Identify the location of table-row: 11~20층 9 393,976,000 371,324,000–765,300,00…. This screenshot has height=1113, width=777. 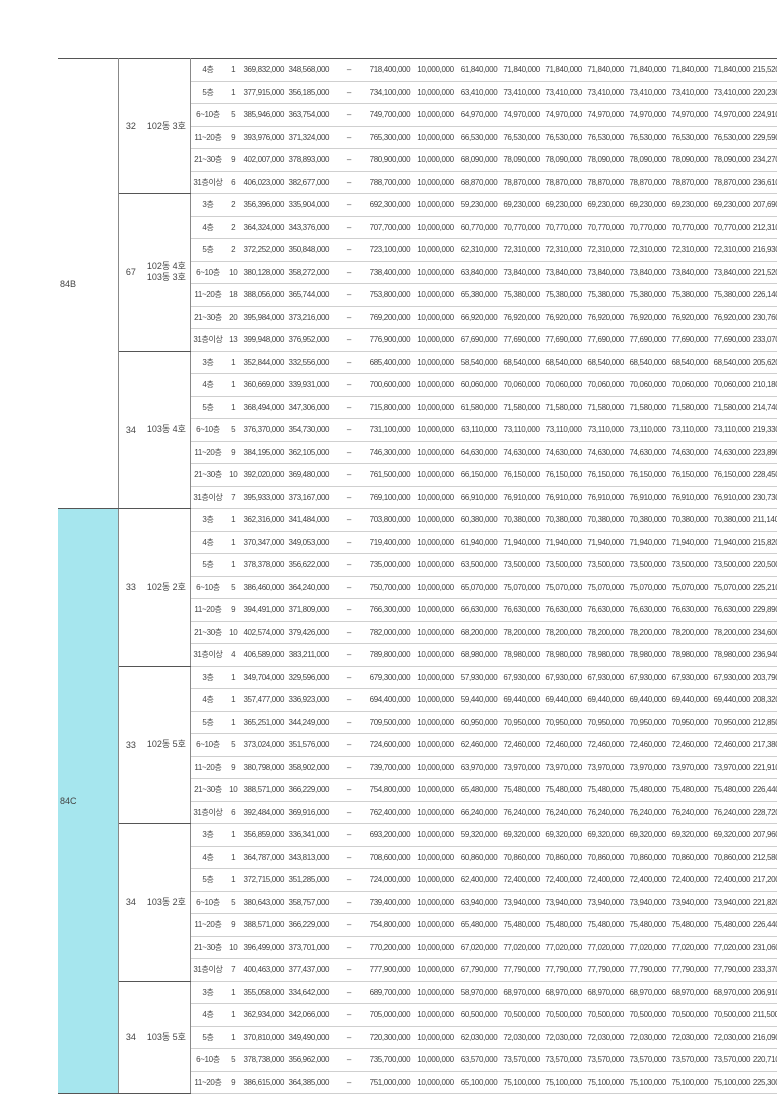
(417, 137).